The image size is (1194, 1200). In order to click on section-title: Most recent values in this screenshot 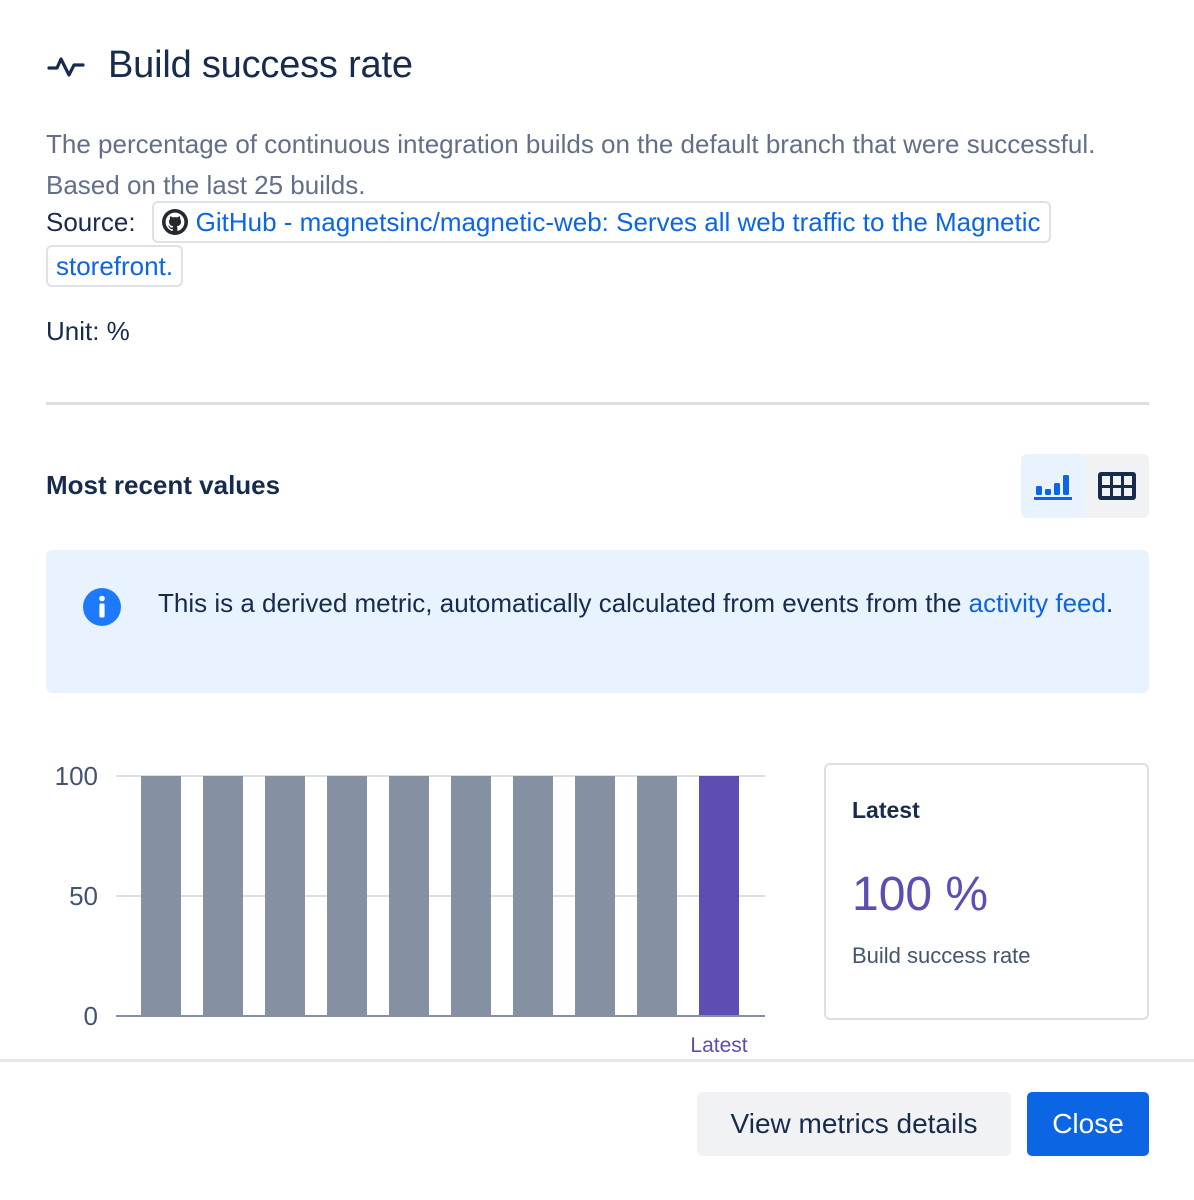, I will do `click(163, 485)`.